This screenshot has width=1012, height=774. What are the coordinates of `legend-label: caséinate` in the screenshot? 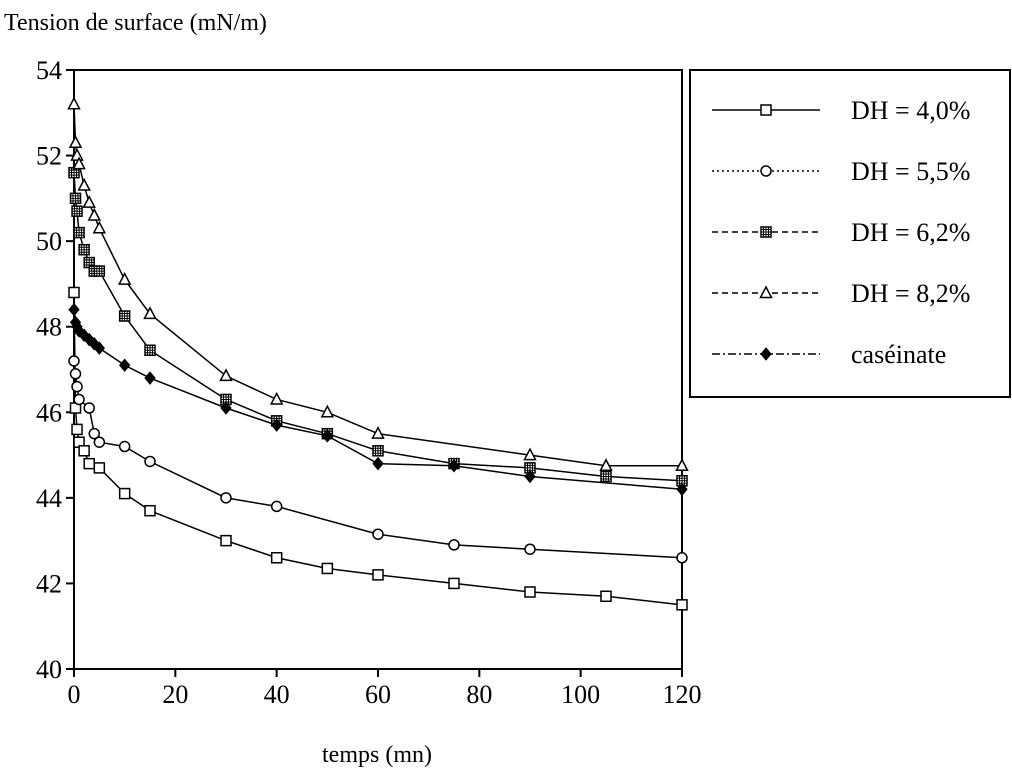 It's located at (898, 354).